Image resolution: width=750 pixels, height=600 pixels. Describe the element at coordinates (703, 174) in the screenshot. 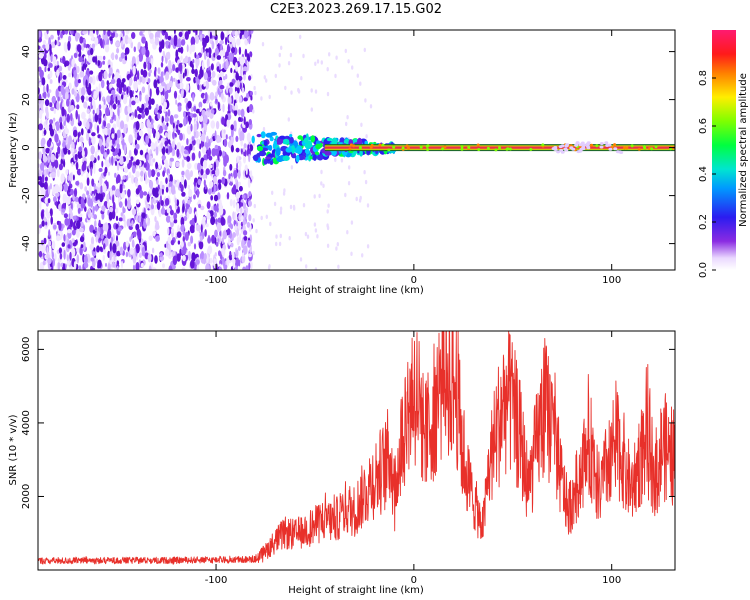

I see `colorbar-tick-label: 0.4` at that location.